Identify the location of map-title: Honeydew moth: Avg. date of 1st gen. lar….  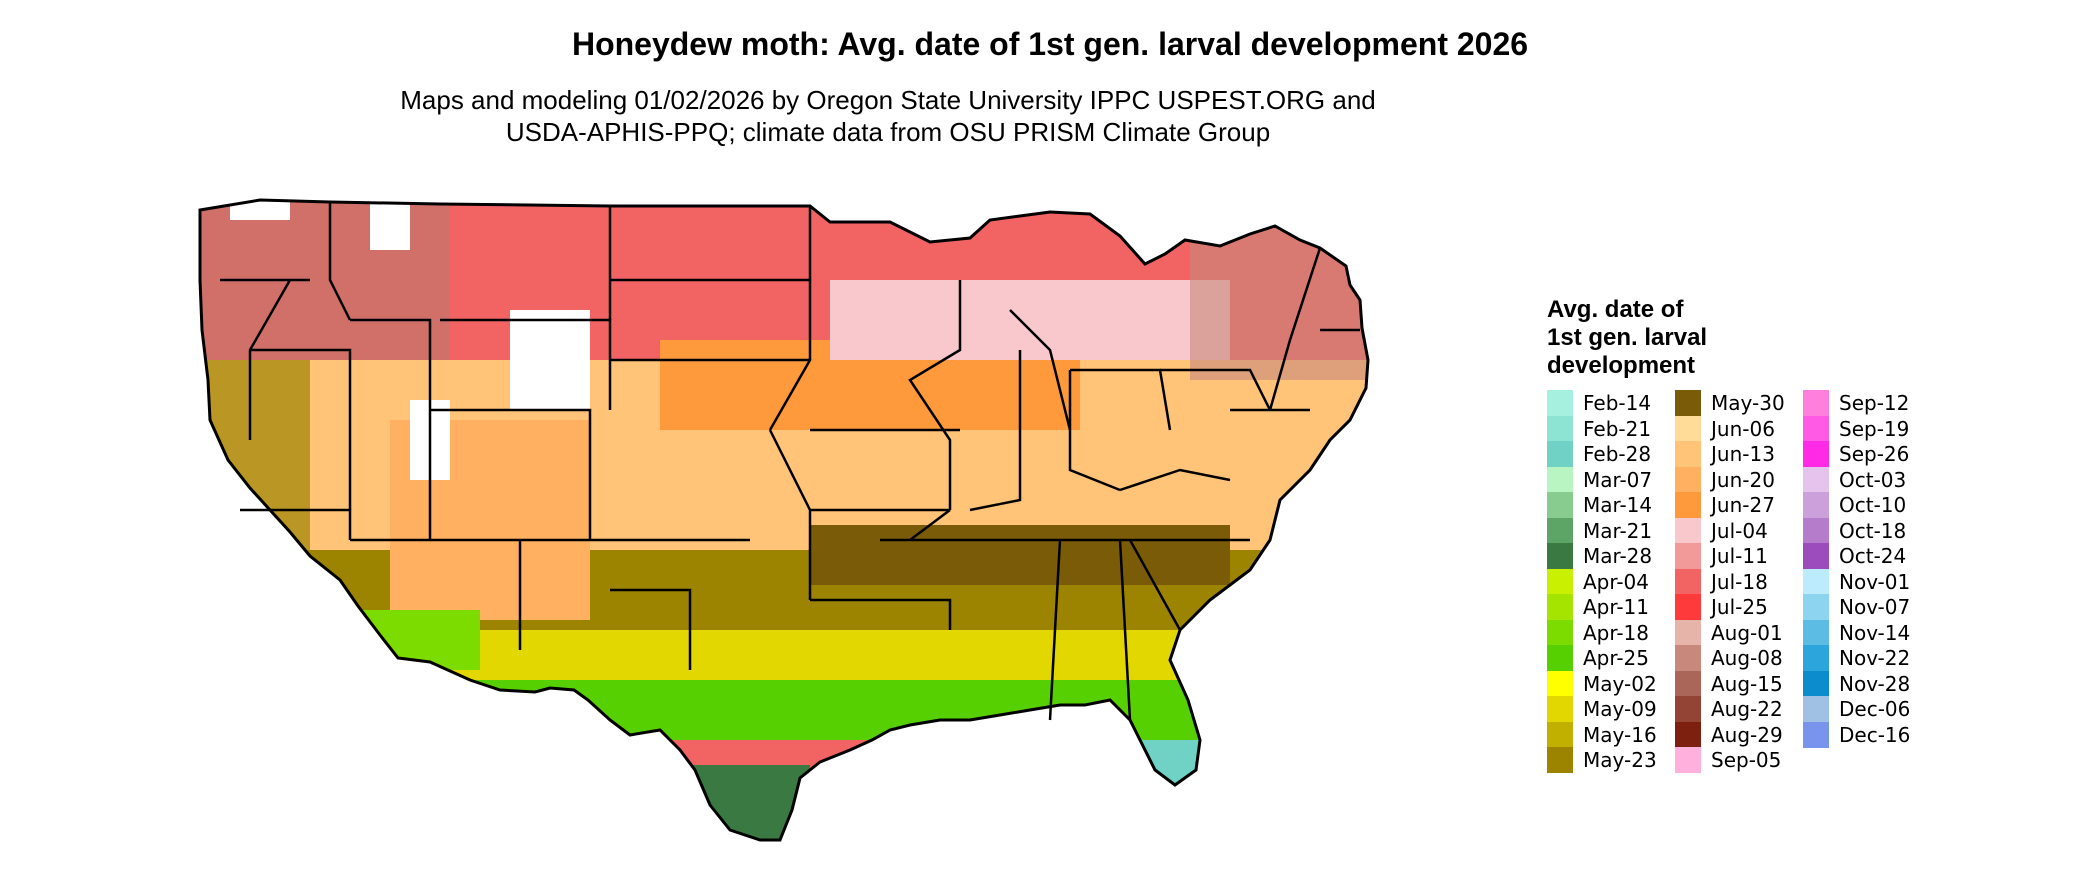
(1050, 44).